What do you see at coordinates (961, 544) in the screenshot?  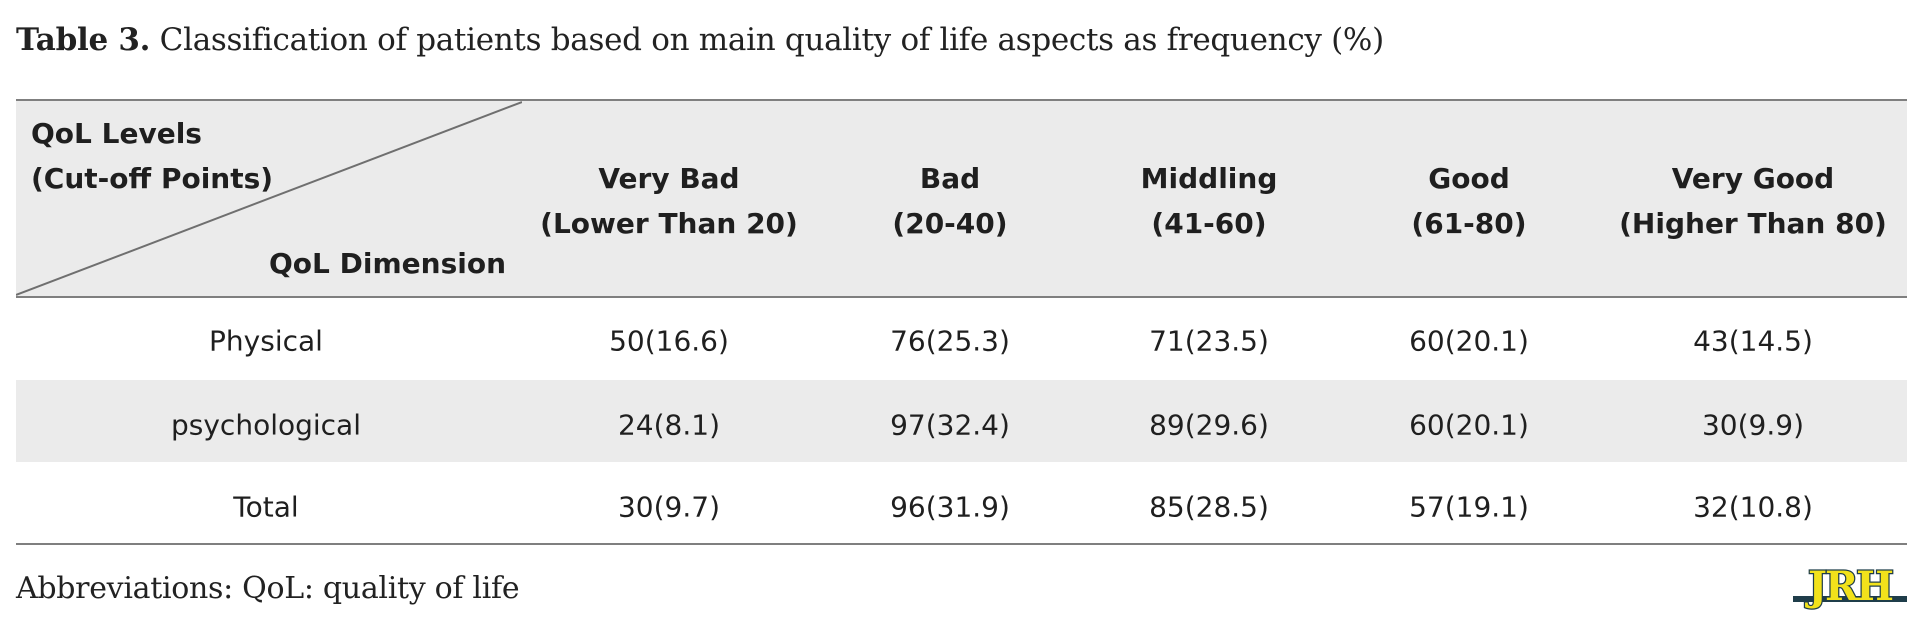 I see `table-bottom-rule` at bounding box center [961, 544].